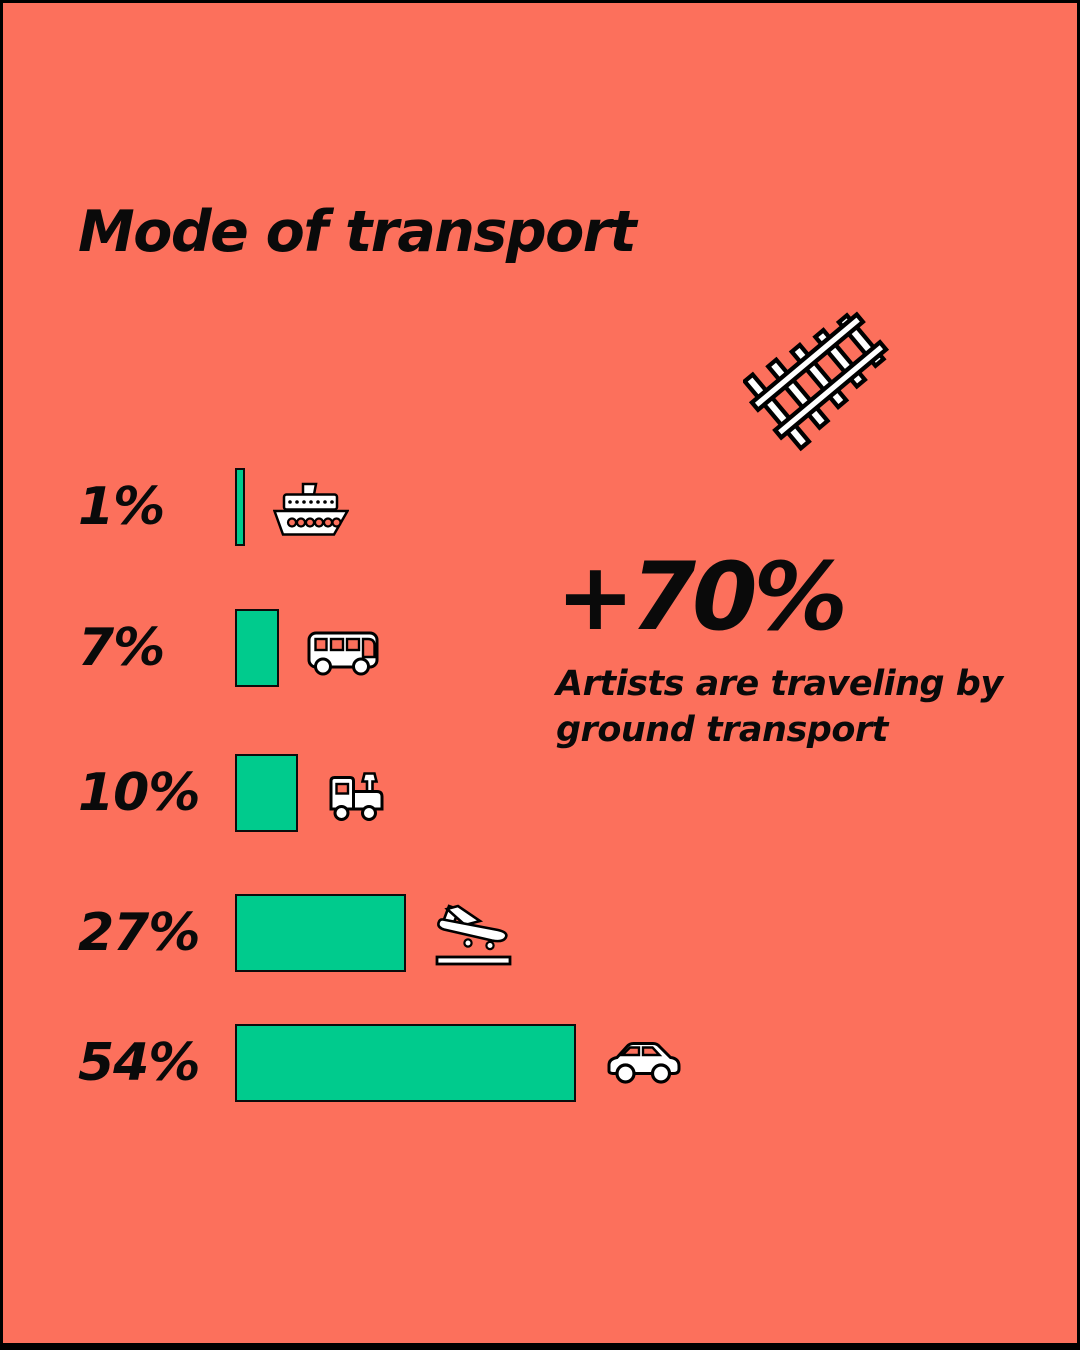 This screenshot has width=1080, height=1350. I want to click on bar-value-label: 10%, so click(139, 793).